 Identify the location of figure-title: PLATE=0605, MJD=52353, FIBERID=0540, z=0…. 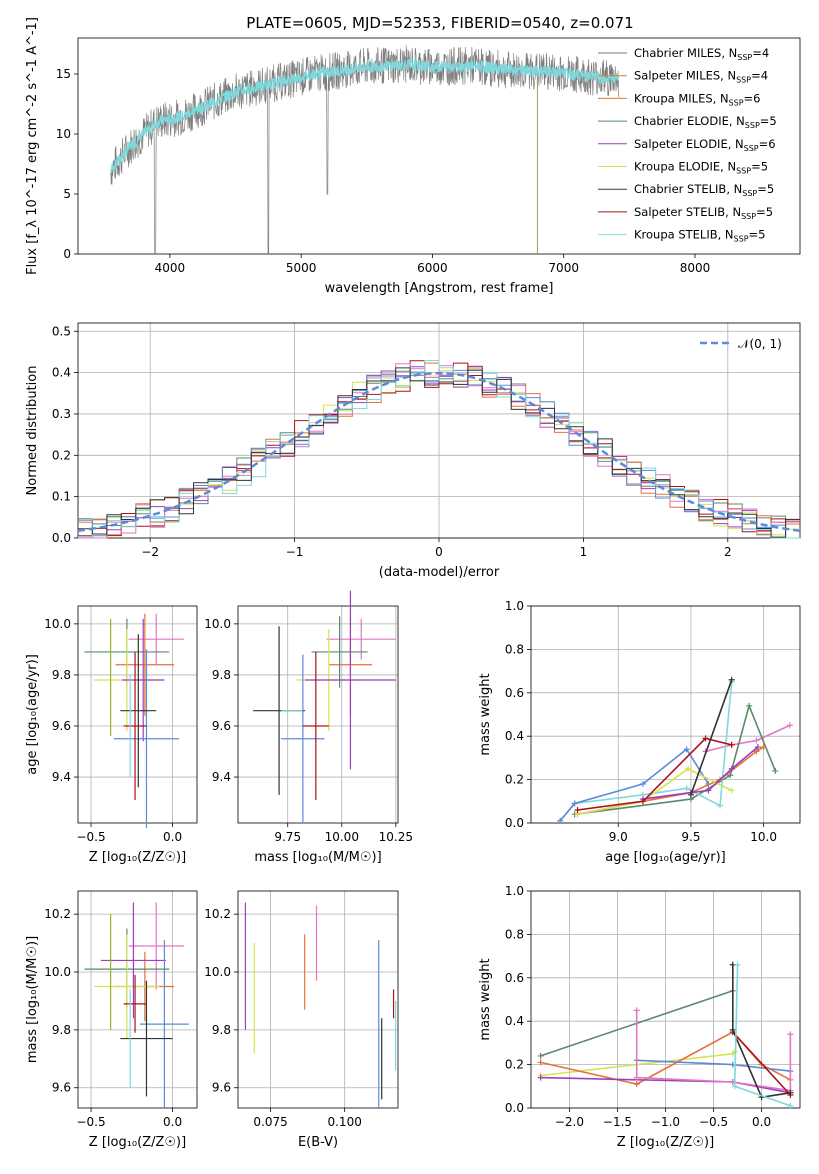
(439, 23).